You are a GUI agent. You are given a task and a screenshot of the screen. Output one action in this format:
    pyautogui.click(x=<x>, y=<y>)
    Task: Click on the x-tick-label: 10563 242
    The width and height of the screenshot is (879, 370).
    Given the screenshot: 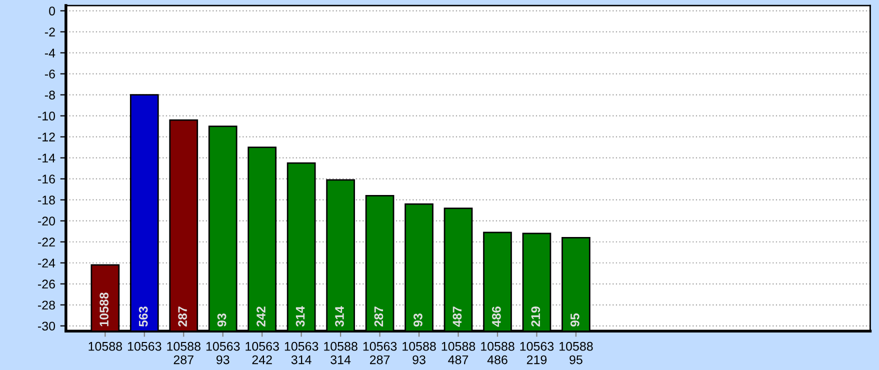 What is the action you would take?
    pyautogui.click(x=262, y=353)
    